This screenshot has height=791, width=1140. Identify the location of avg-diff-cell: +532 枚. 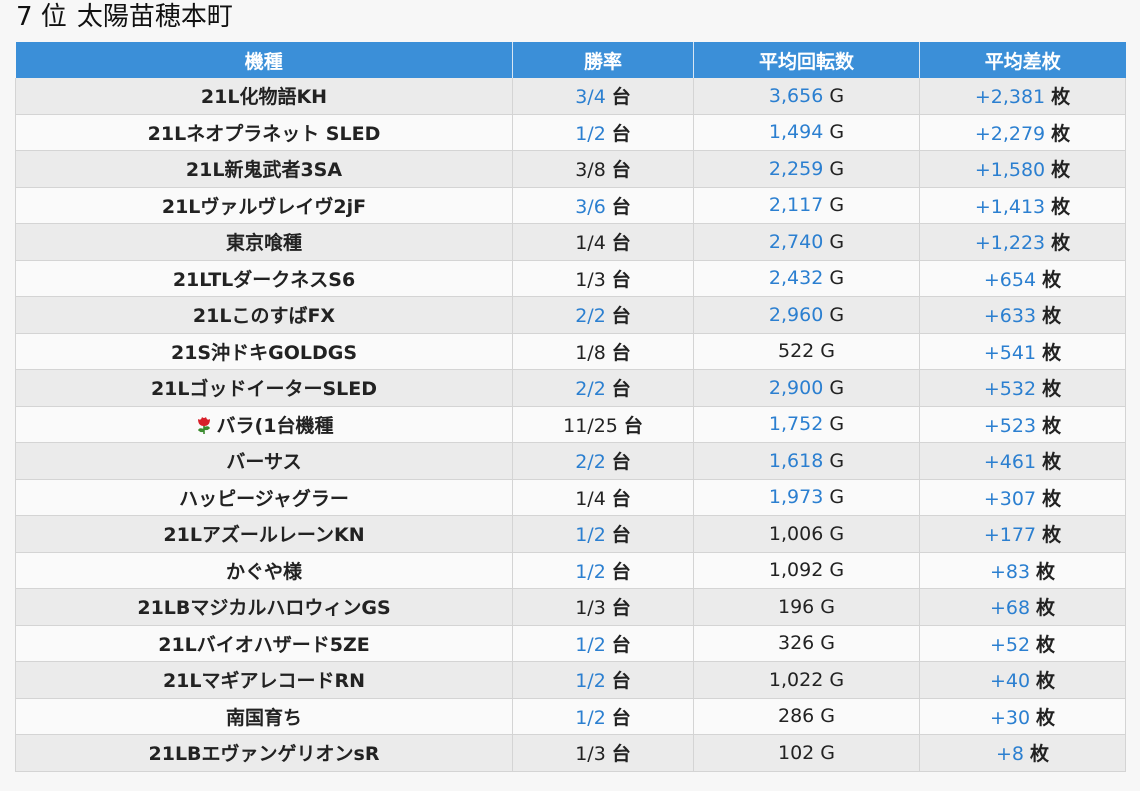
(1022, 388).